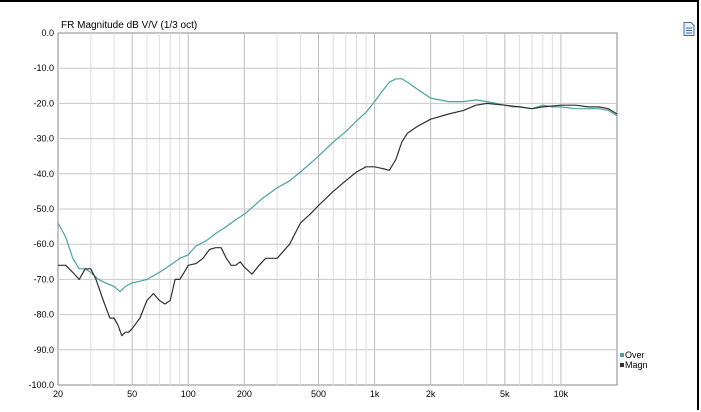 The image size is (701, 412). Describe the element at coordinates (689, 29) in the screenshot. I see `document-icon` at that location.